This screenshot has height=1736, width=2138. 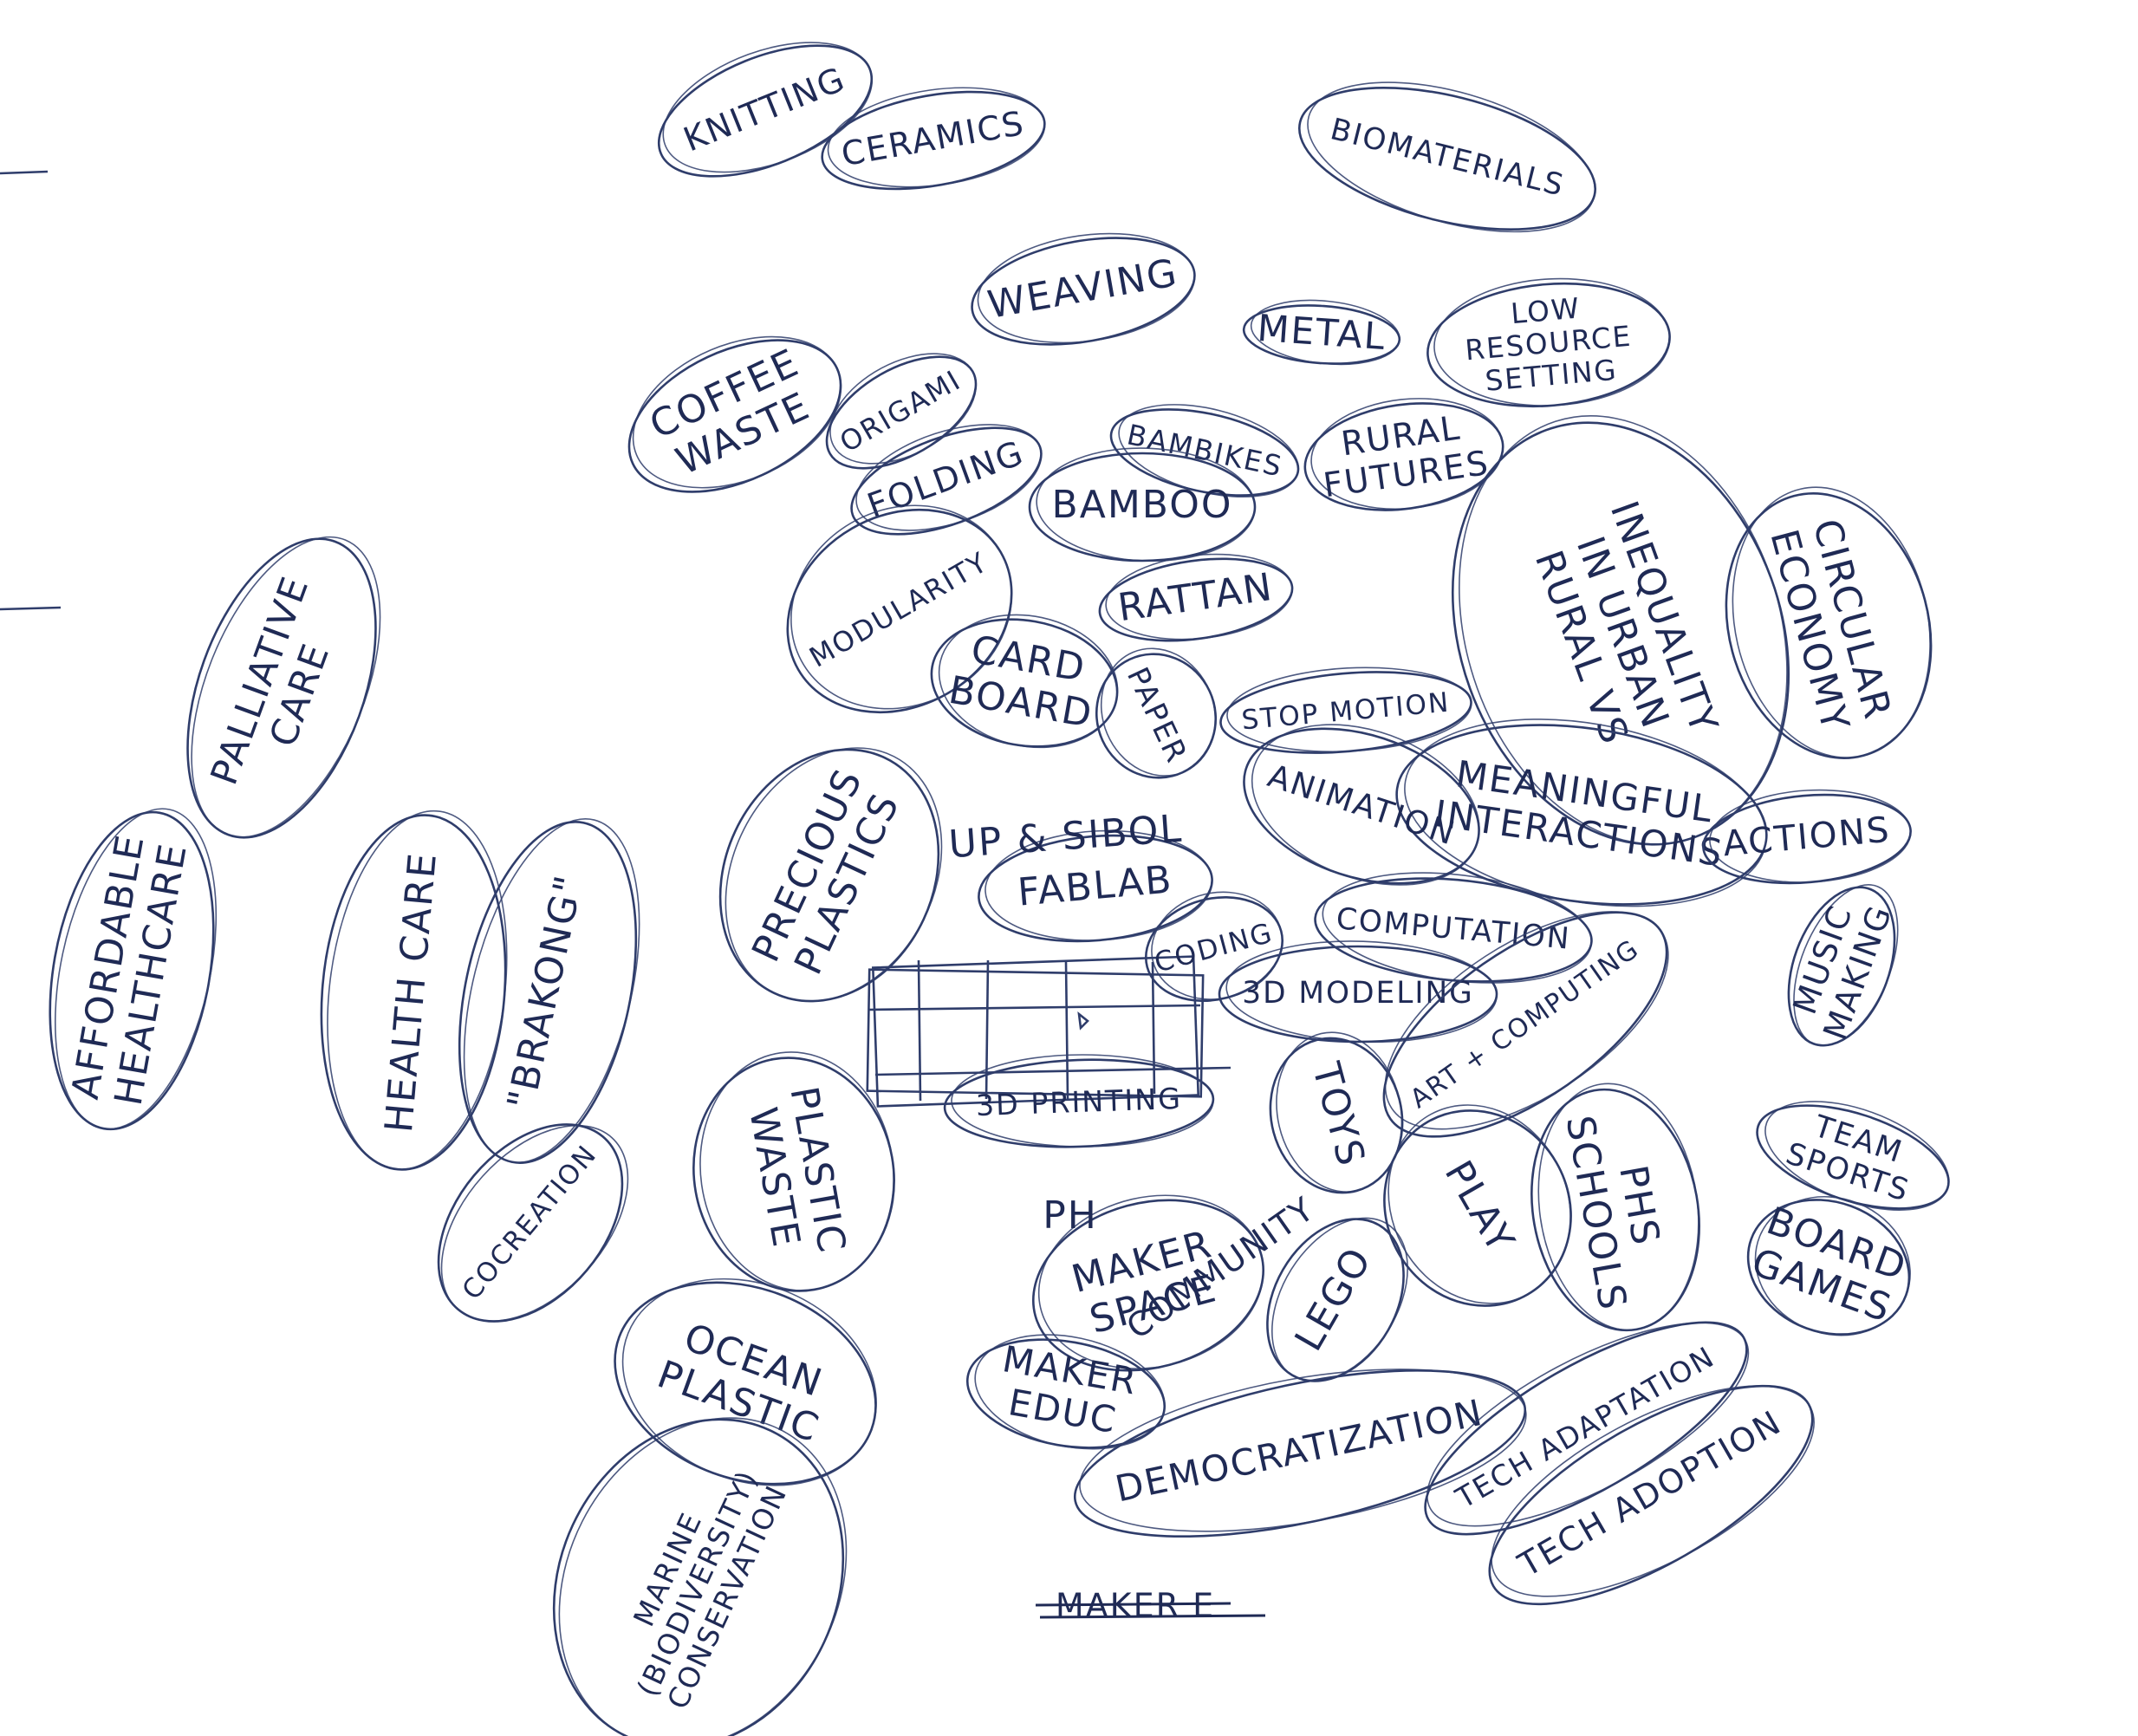 I want to click on bubble-toys: TOYS, so click(x=1336, y=1113).